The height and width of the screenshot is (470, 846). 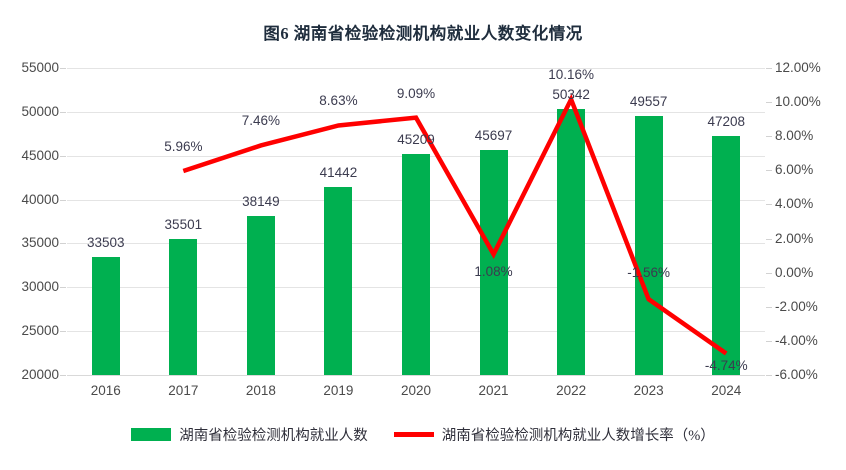 What do you see at coordinates (40, 243) in the screenshot?
I see `y-axis-left-tick-label: 35000` at bounding box center [40, 243].